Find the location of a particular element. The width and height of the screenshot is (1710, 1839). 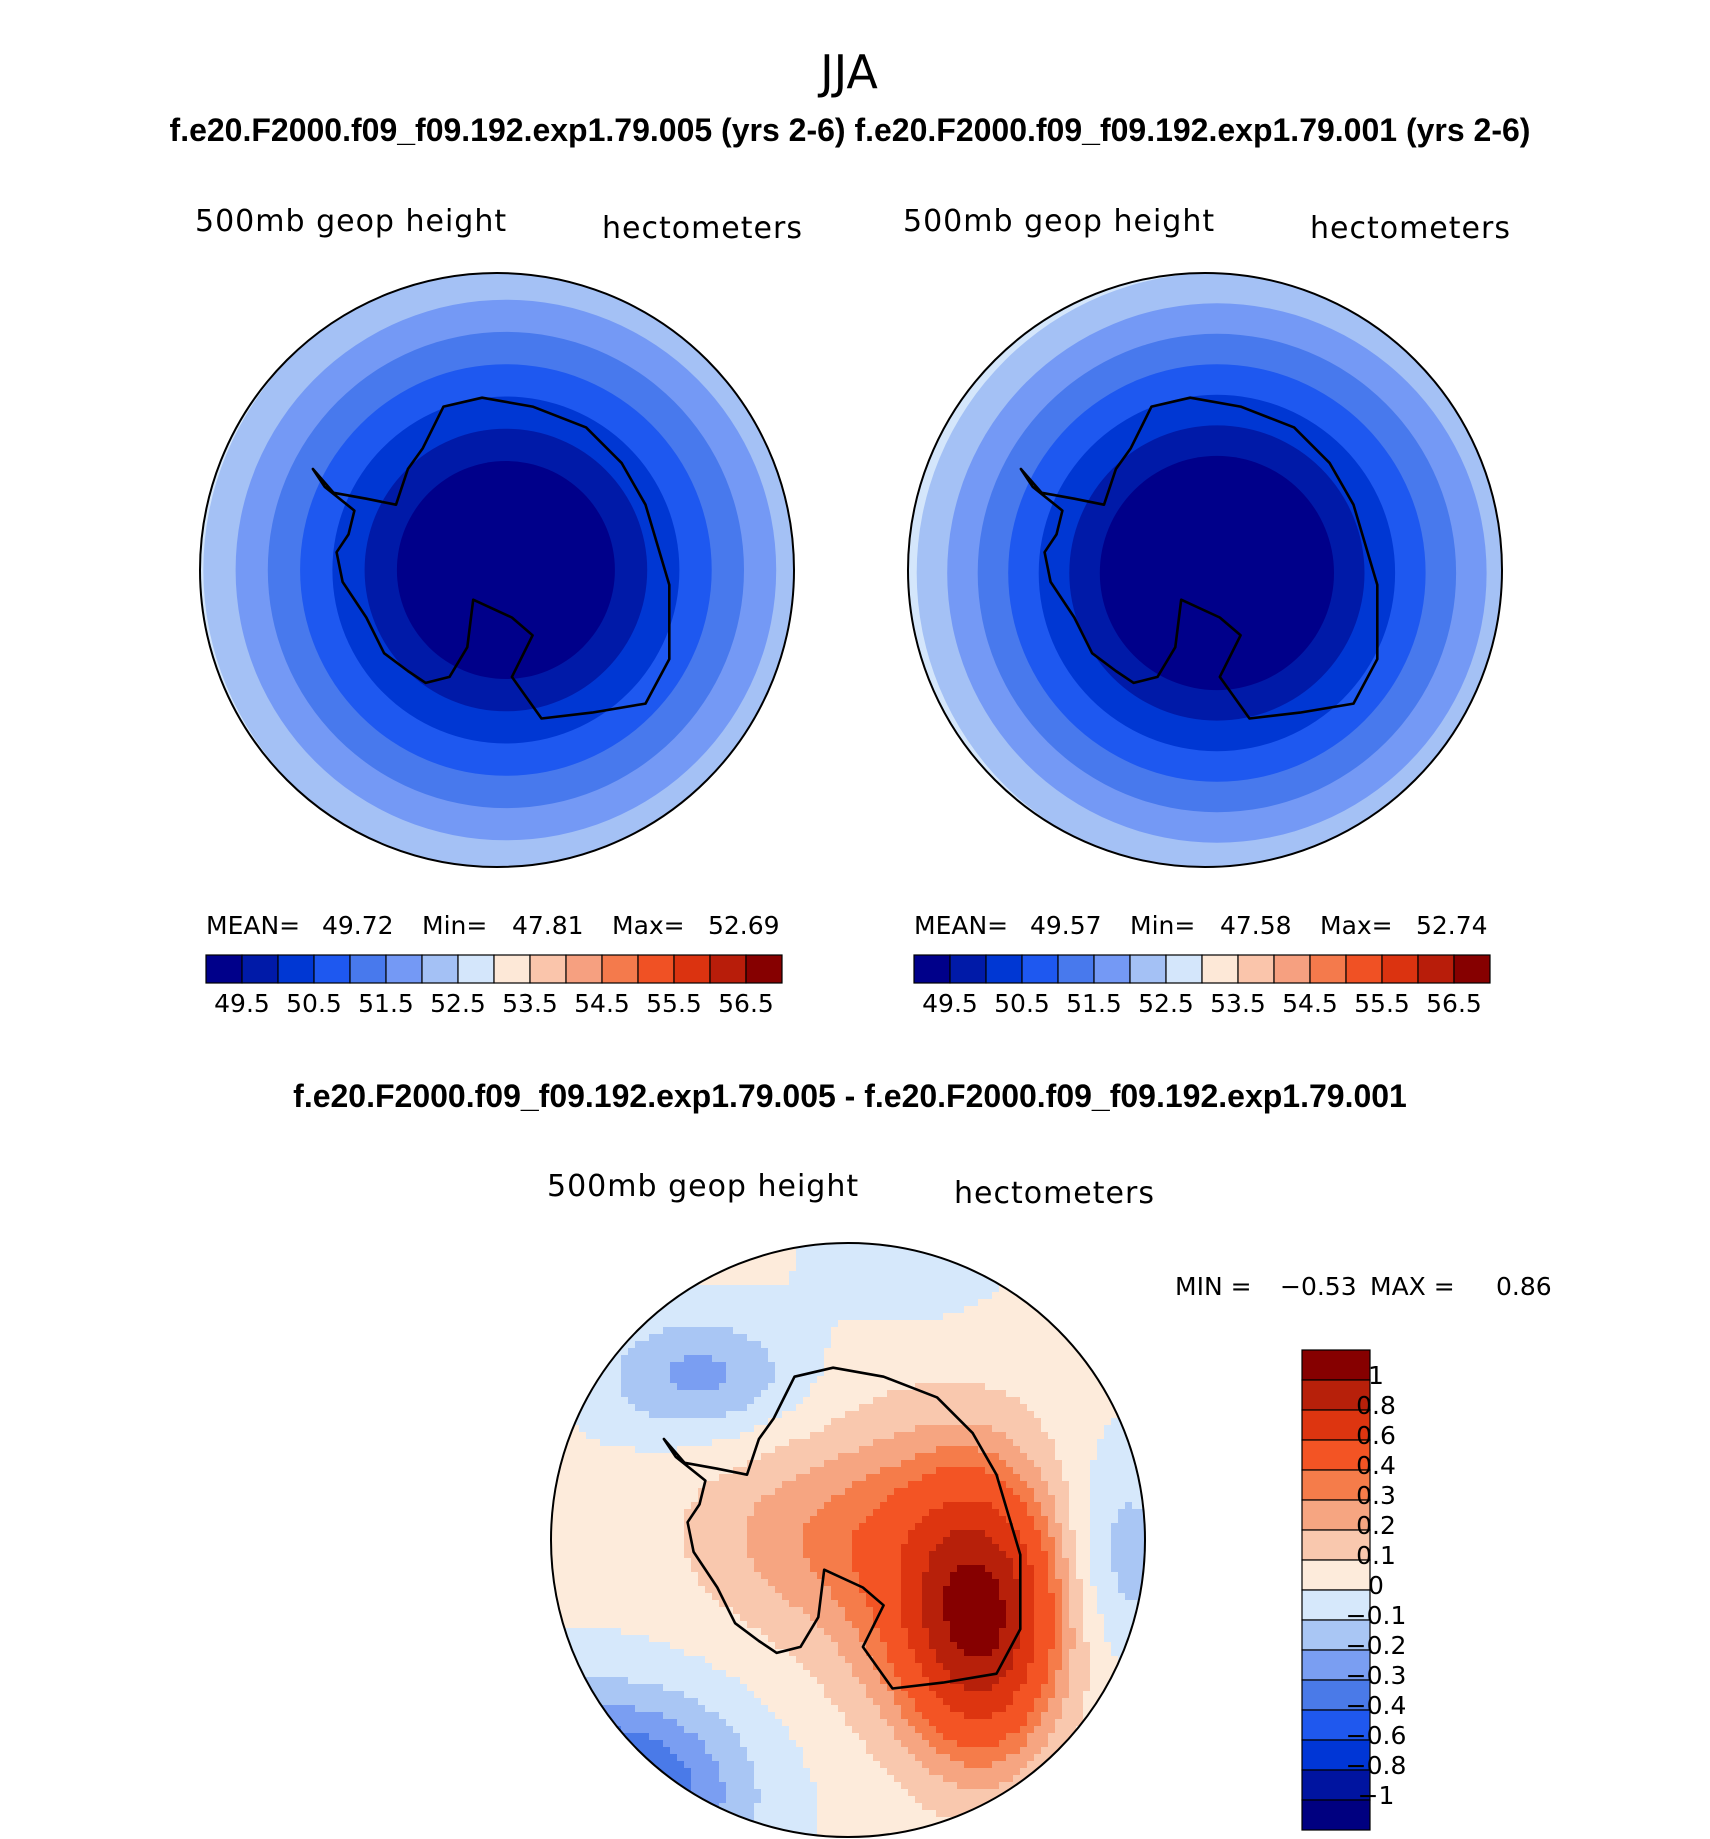

panel-b-variable-label: 500mb geop height is located at coordinates (1059, 221).